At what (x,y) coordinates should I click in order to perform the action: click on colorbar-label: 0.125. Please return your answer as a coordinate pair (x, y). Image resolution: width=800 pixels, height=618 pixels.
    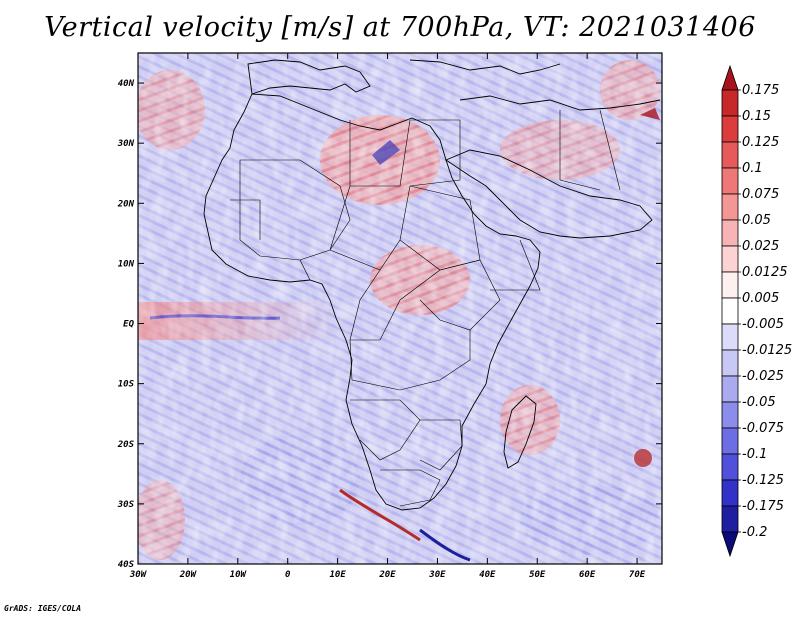
    Looking at the image, I should click on (760, 142).